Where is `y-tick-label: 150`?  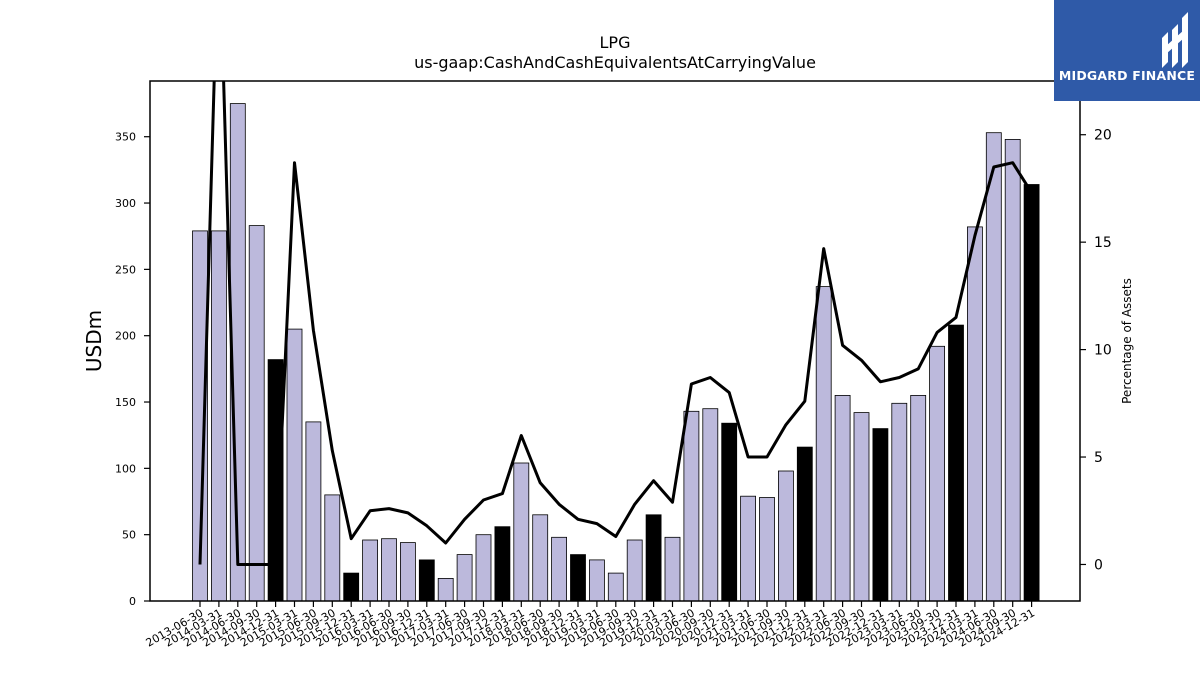
y-tick-label: 150 is located at coordinates (125, 402).